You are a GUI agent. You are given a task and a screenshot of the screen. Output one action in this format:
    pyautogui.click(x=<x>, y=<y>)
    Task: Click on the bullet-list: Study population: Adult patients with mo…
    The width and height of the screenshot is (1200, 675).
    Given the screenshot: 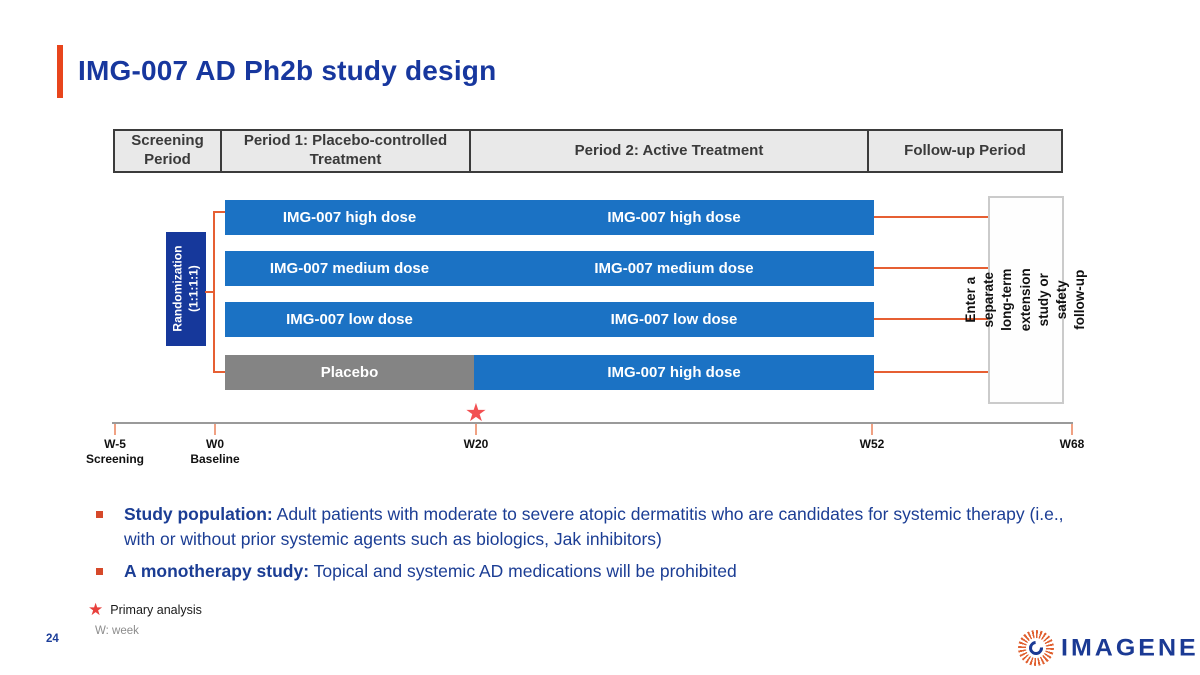 What is the action you would take?
    pyautogui.click(x=596, y=546)
    